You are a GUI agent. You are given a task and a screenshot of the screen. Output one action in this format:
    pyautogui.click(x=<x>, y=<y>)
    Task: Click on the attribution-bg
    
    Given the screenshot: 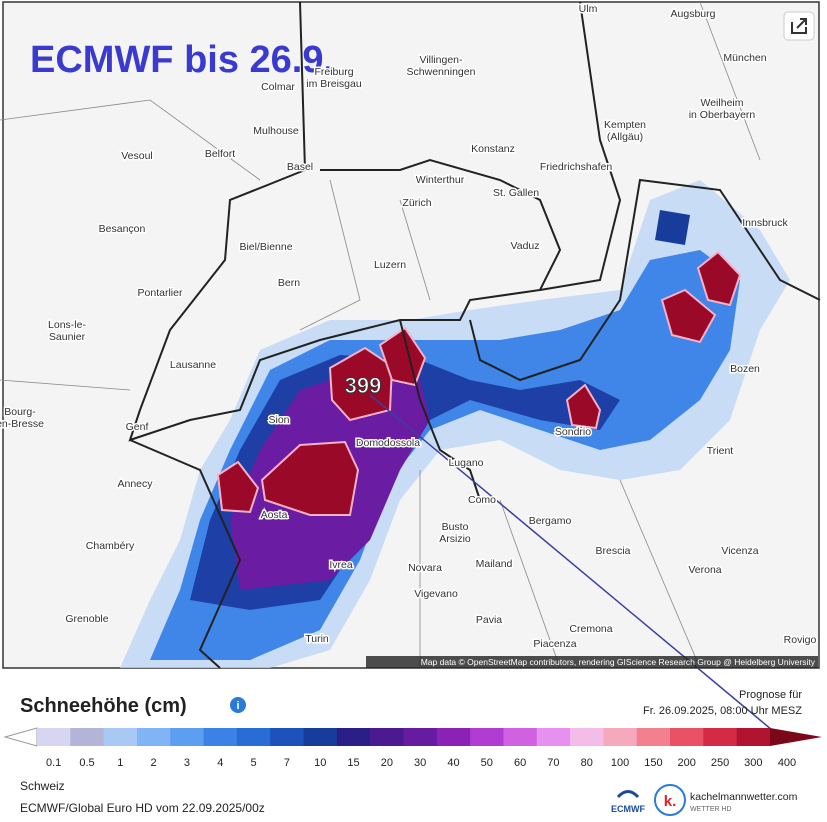 What is the action you would take?
    pyautogui.click(x=592, y=662)
    